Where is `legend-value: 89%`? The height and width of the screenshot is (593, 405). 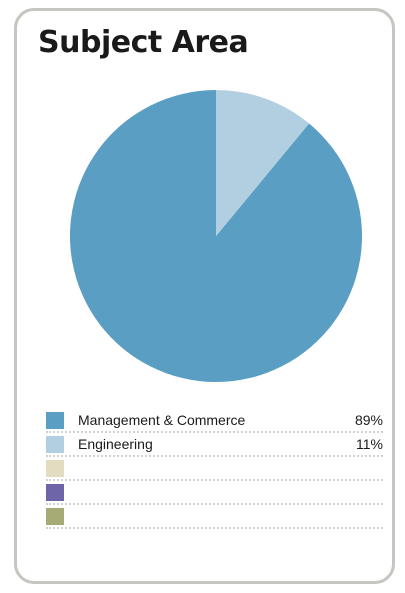 legend-value: 89% is located at coordinates (368, 420).